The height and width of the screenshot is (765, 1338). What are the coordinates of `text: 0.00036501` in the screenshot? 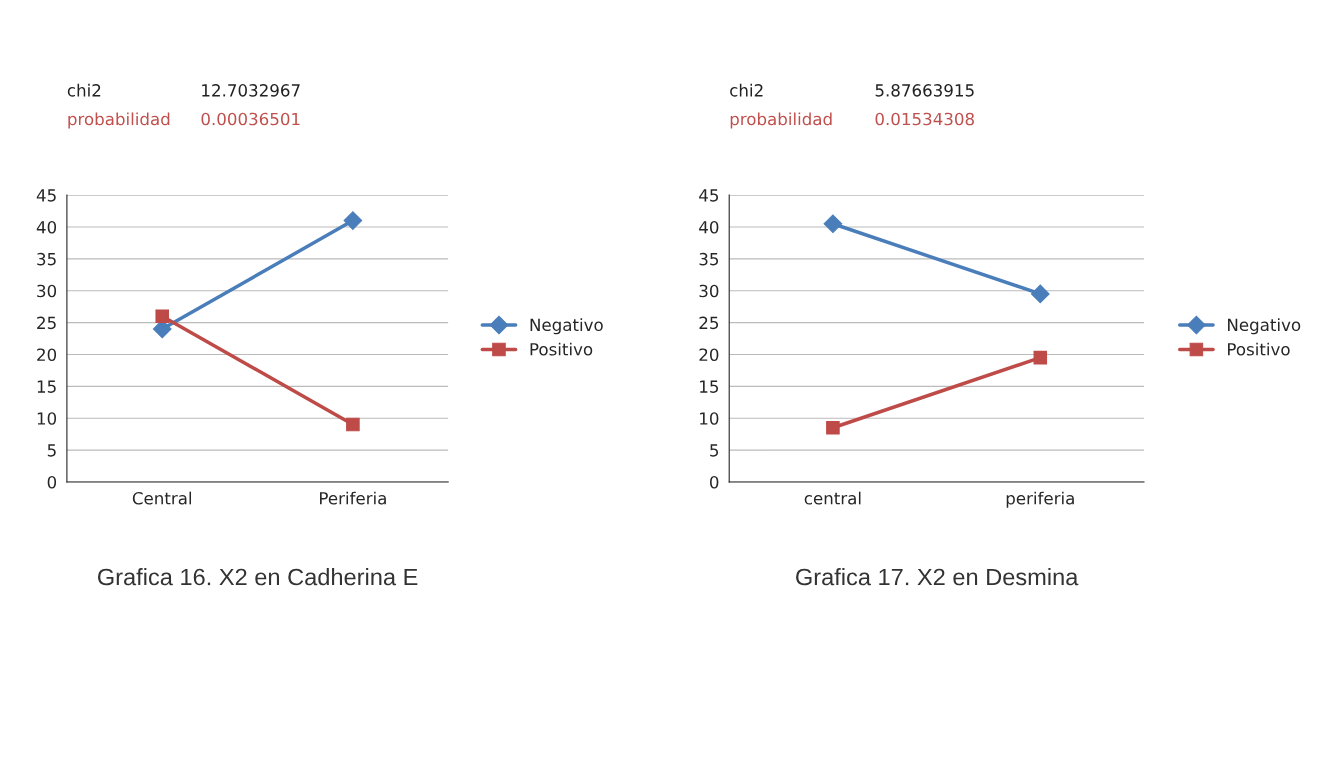 It's located at (250, 119).